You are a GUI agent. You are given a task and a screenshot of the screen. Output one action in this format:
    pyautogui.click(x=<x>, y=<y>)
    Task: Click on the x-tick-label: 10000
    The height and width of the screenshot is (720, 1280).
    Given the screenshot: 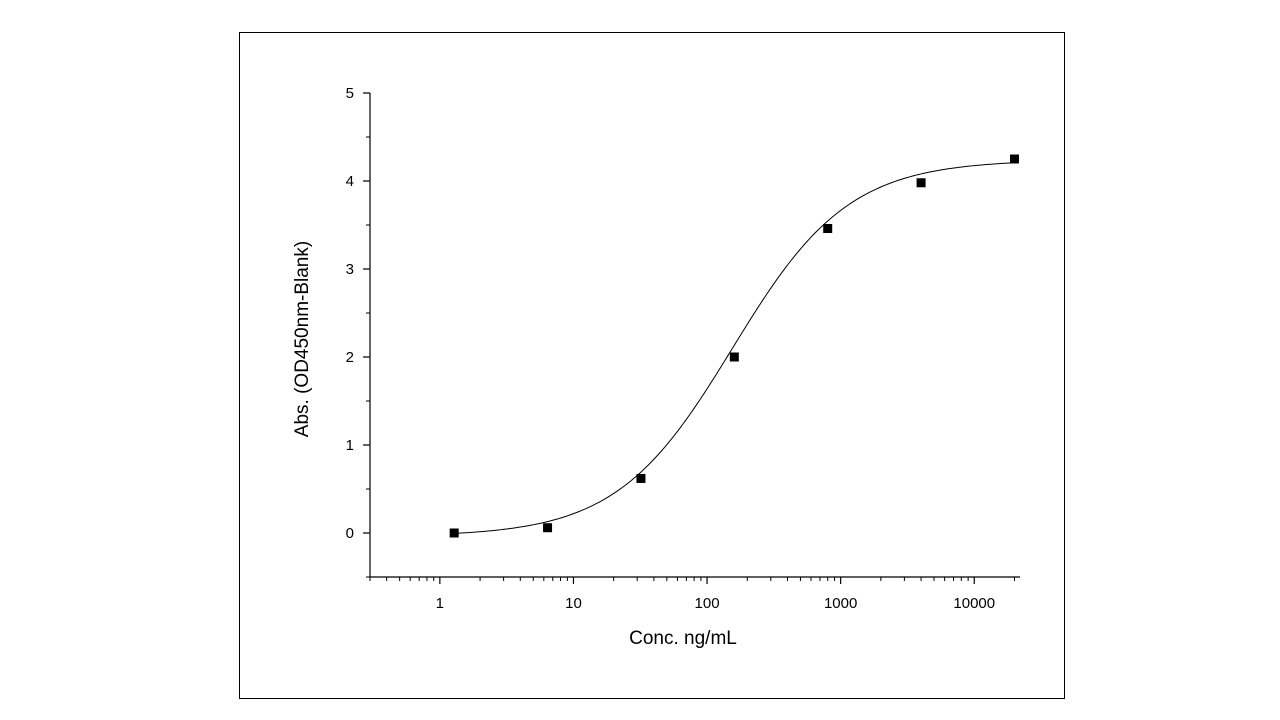 What is the action you would take?
    pyautogui.click(x=974, y=603)
    